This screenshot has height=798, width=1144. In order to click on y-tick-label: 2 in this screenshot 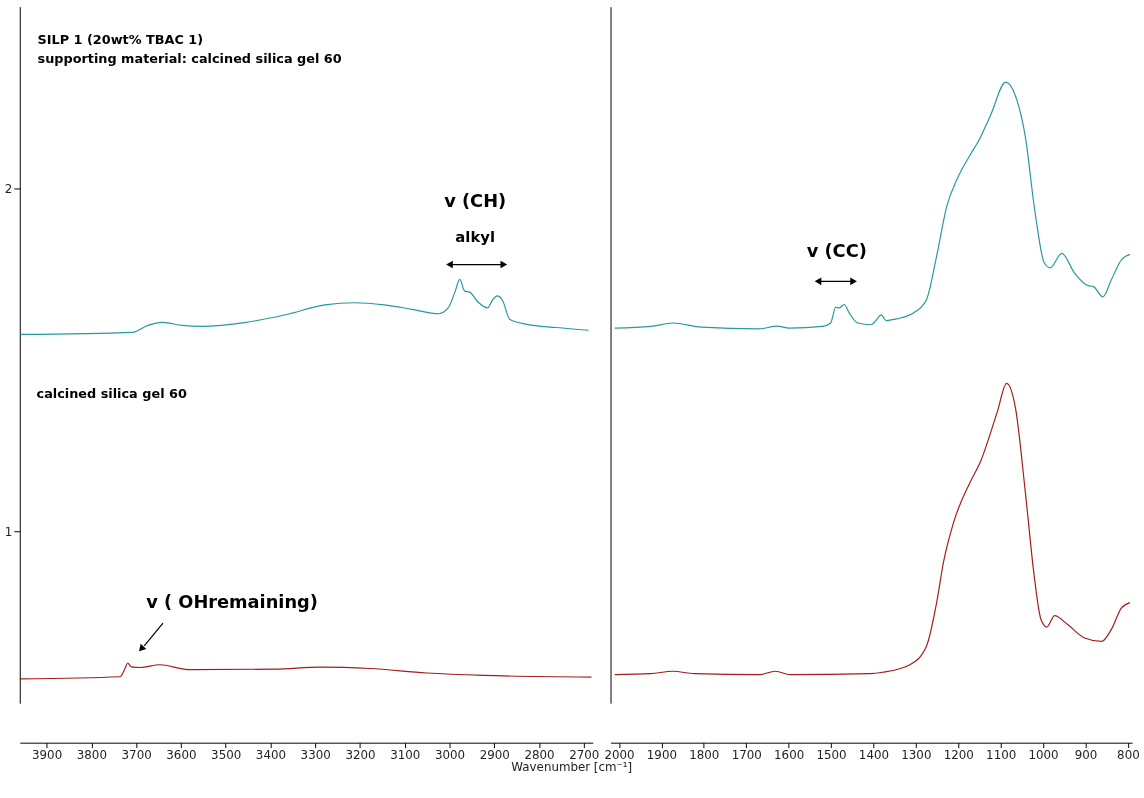, I will do `click(8, 188)`.